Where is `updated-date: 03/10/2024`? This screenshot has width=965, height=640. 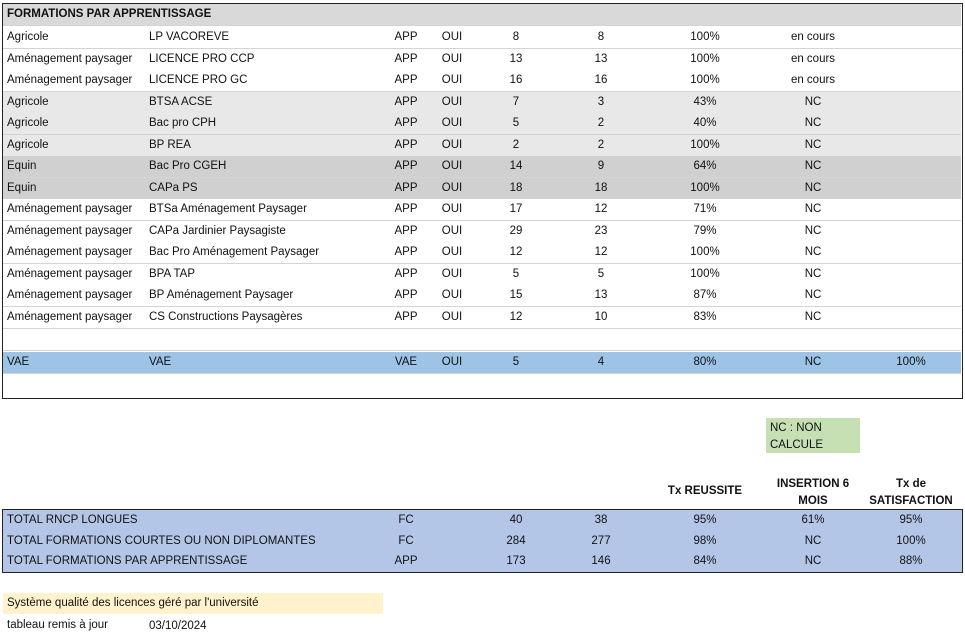
updated-date: 03/10/2024 is located at coordinates (178, 626).